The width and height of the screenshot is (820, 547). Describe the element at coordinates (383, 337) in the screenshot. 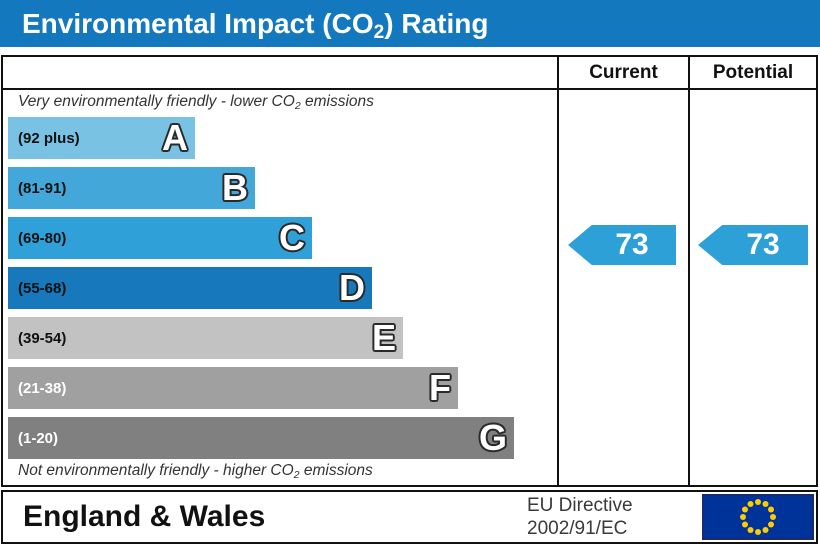

I see `band-letter: E` at that location.